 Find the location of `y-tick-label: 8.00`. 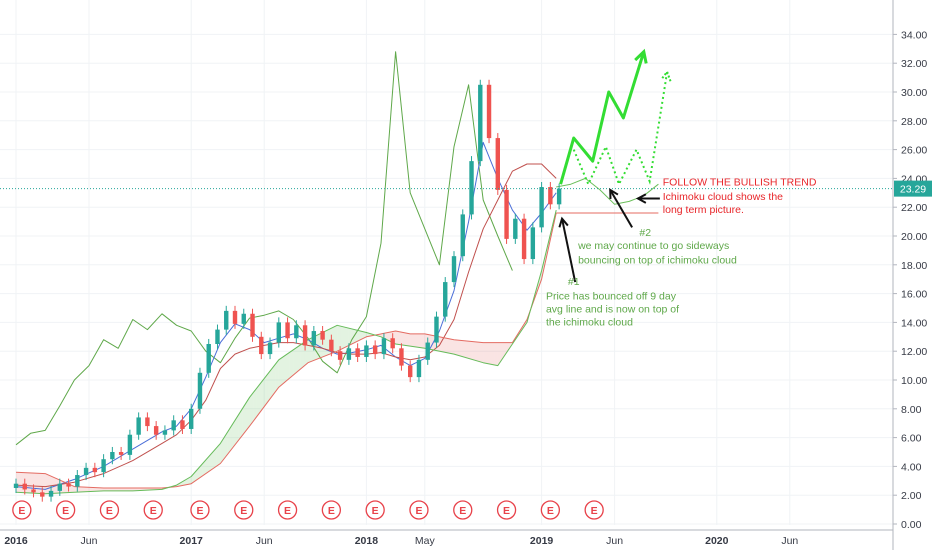

y-tick-label: 8.00 is located at coordinates (911, 410).